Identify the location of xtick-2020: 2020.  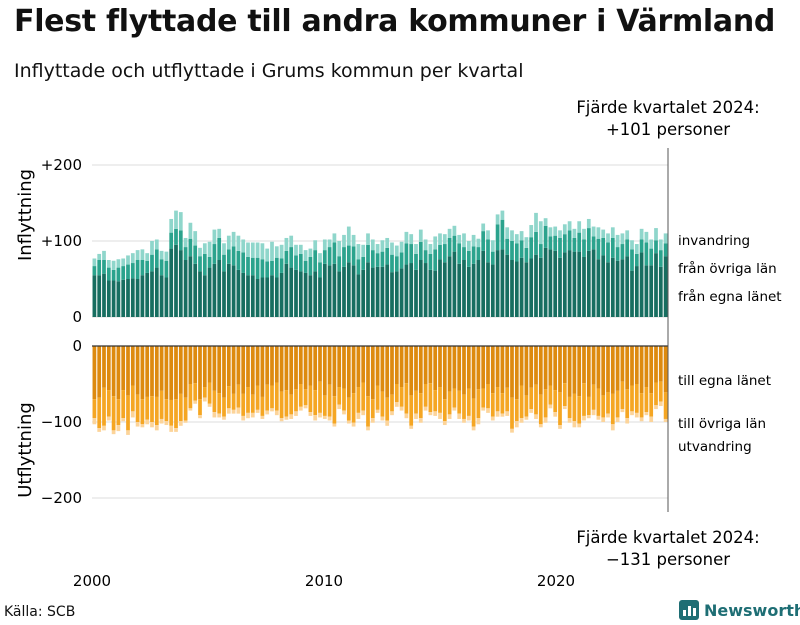
(556, 581).